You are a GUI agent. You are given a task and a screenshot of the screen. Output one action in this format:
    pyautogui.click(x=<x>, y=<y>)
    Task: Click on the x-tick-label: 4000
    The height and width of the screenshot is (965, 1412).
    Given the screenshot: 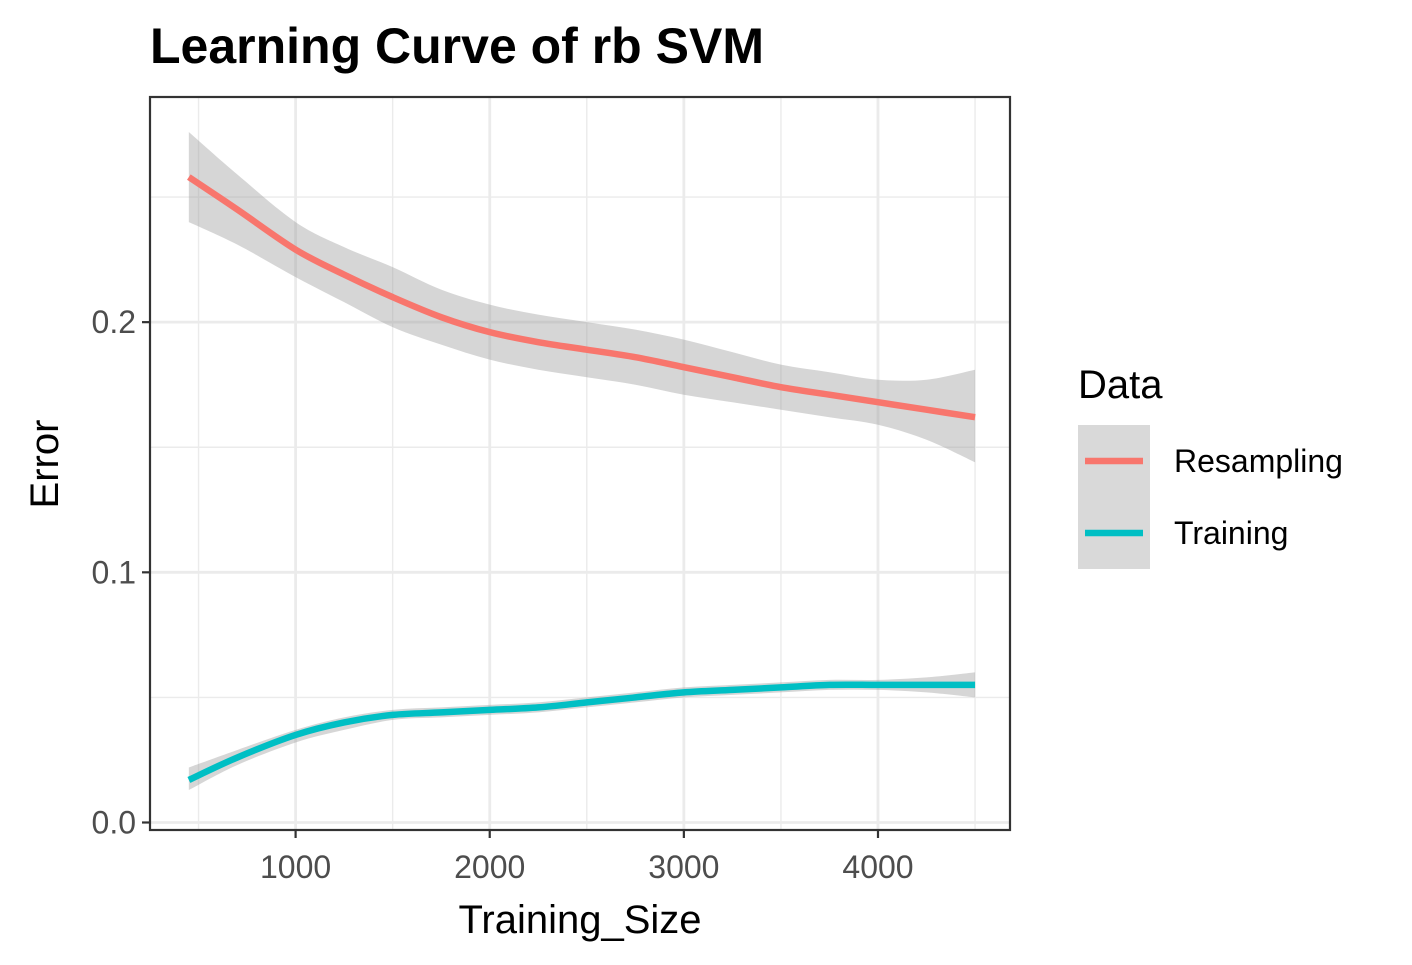 What is the action you would take?
    pyautogui.click(x=877, y=867)
    